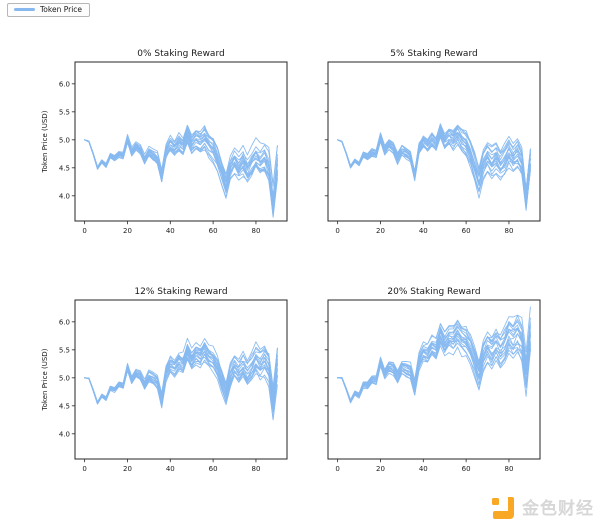  I want to click on legend: Token Price, so click(49, 10).